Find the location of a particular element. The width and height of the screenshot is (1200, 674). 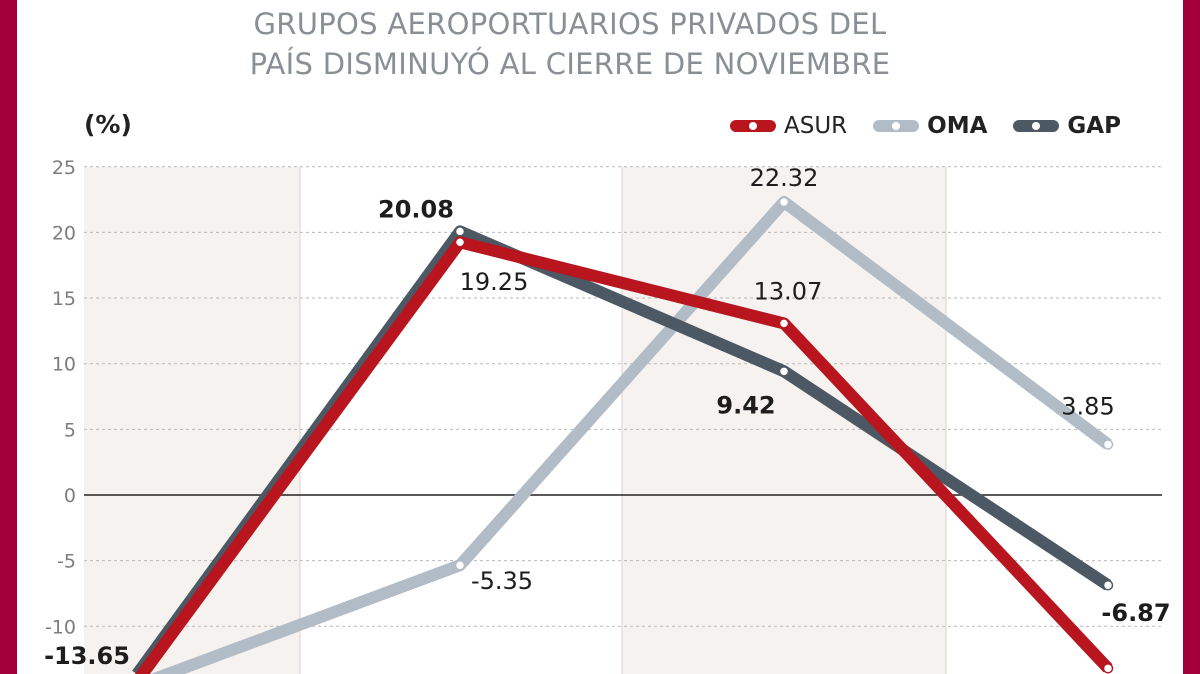

y-tick-label-4: 5 is located at coordinates (70, 430).